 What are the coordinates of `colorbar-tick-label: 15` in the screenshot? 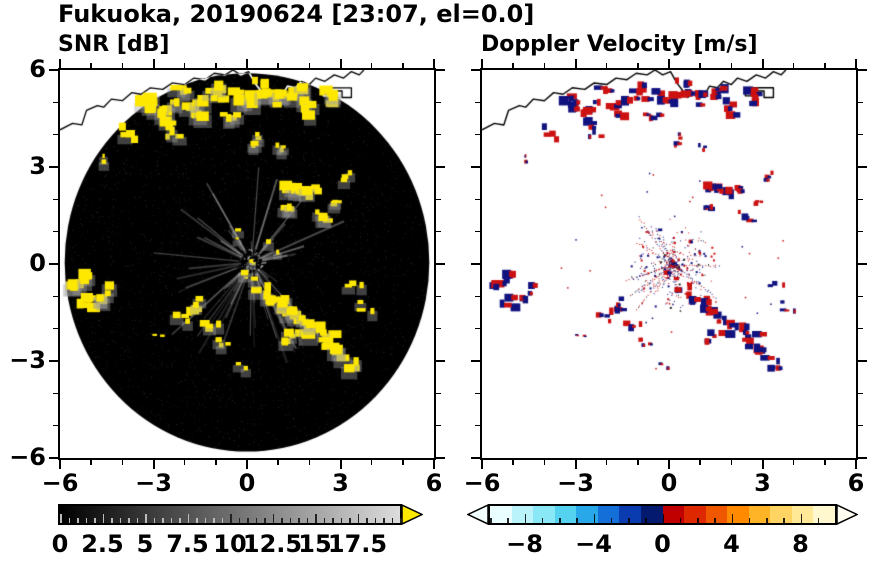 It's located at (315, 544).